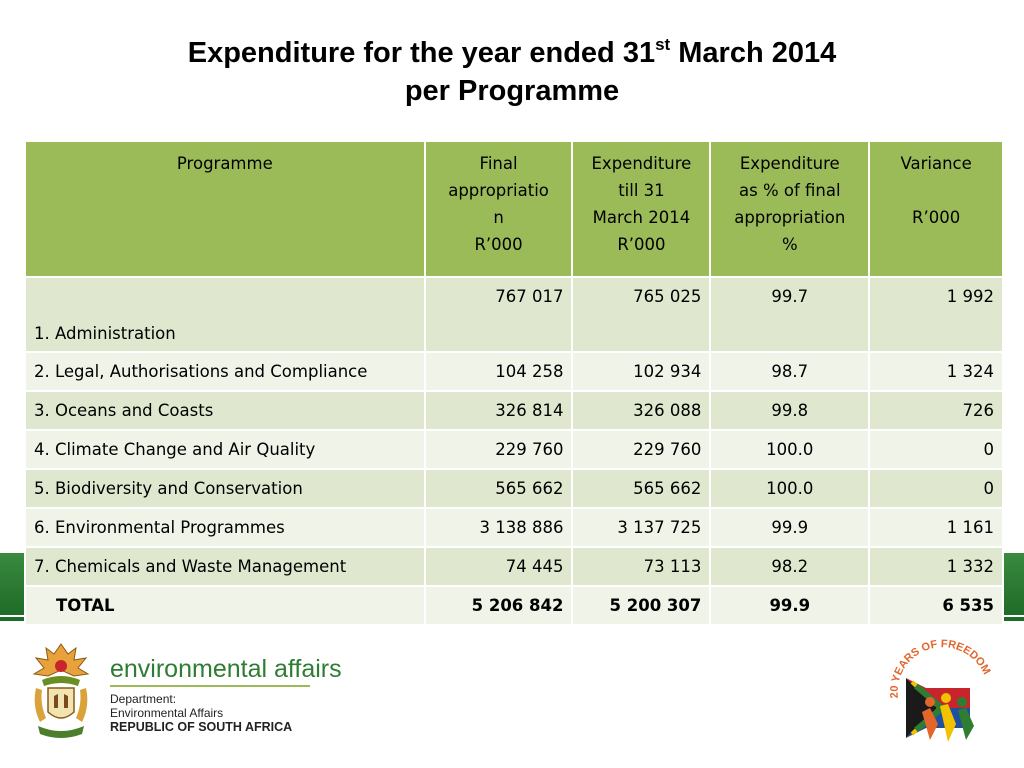  What do you see at coordinates (936, 314) in the screenshot?
I see `row-variance: 1 992` at bounding box center [936, 314].